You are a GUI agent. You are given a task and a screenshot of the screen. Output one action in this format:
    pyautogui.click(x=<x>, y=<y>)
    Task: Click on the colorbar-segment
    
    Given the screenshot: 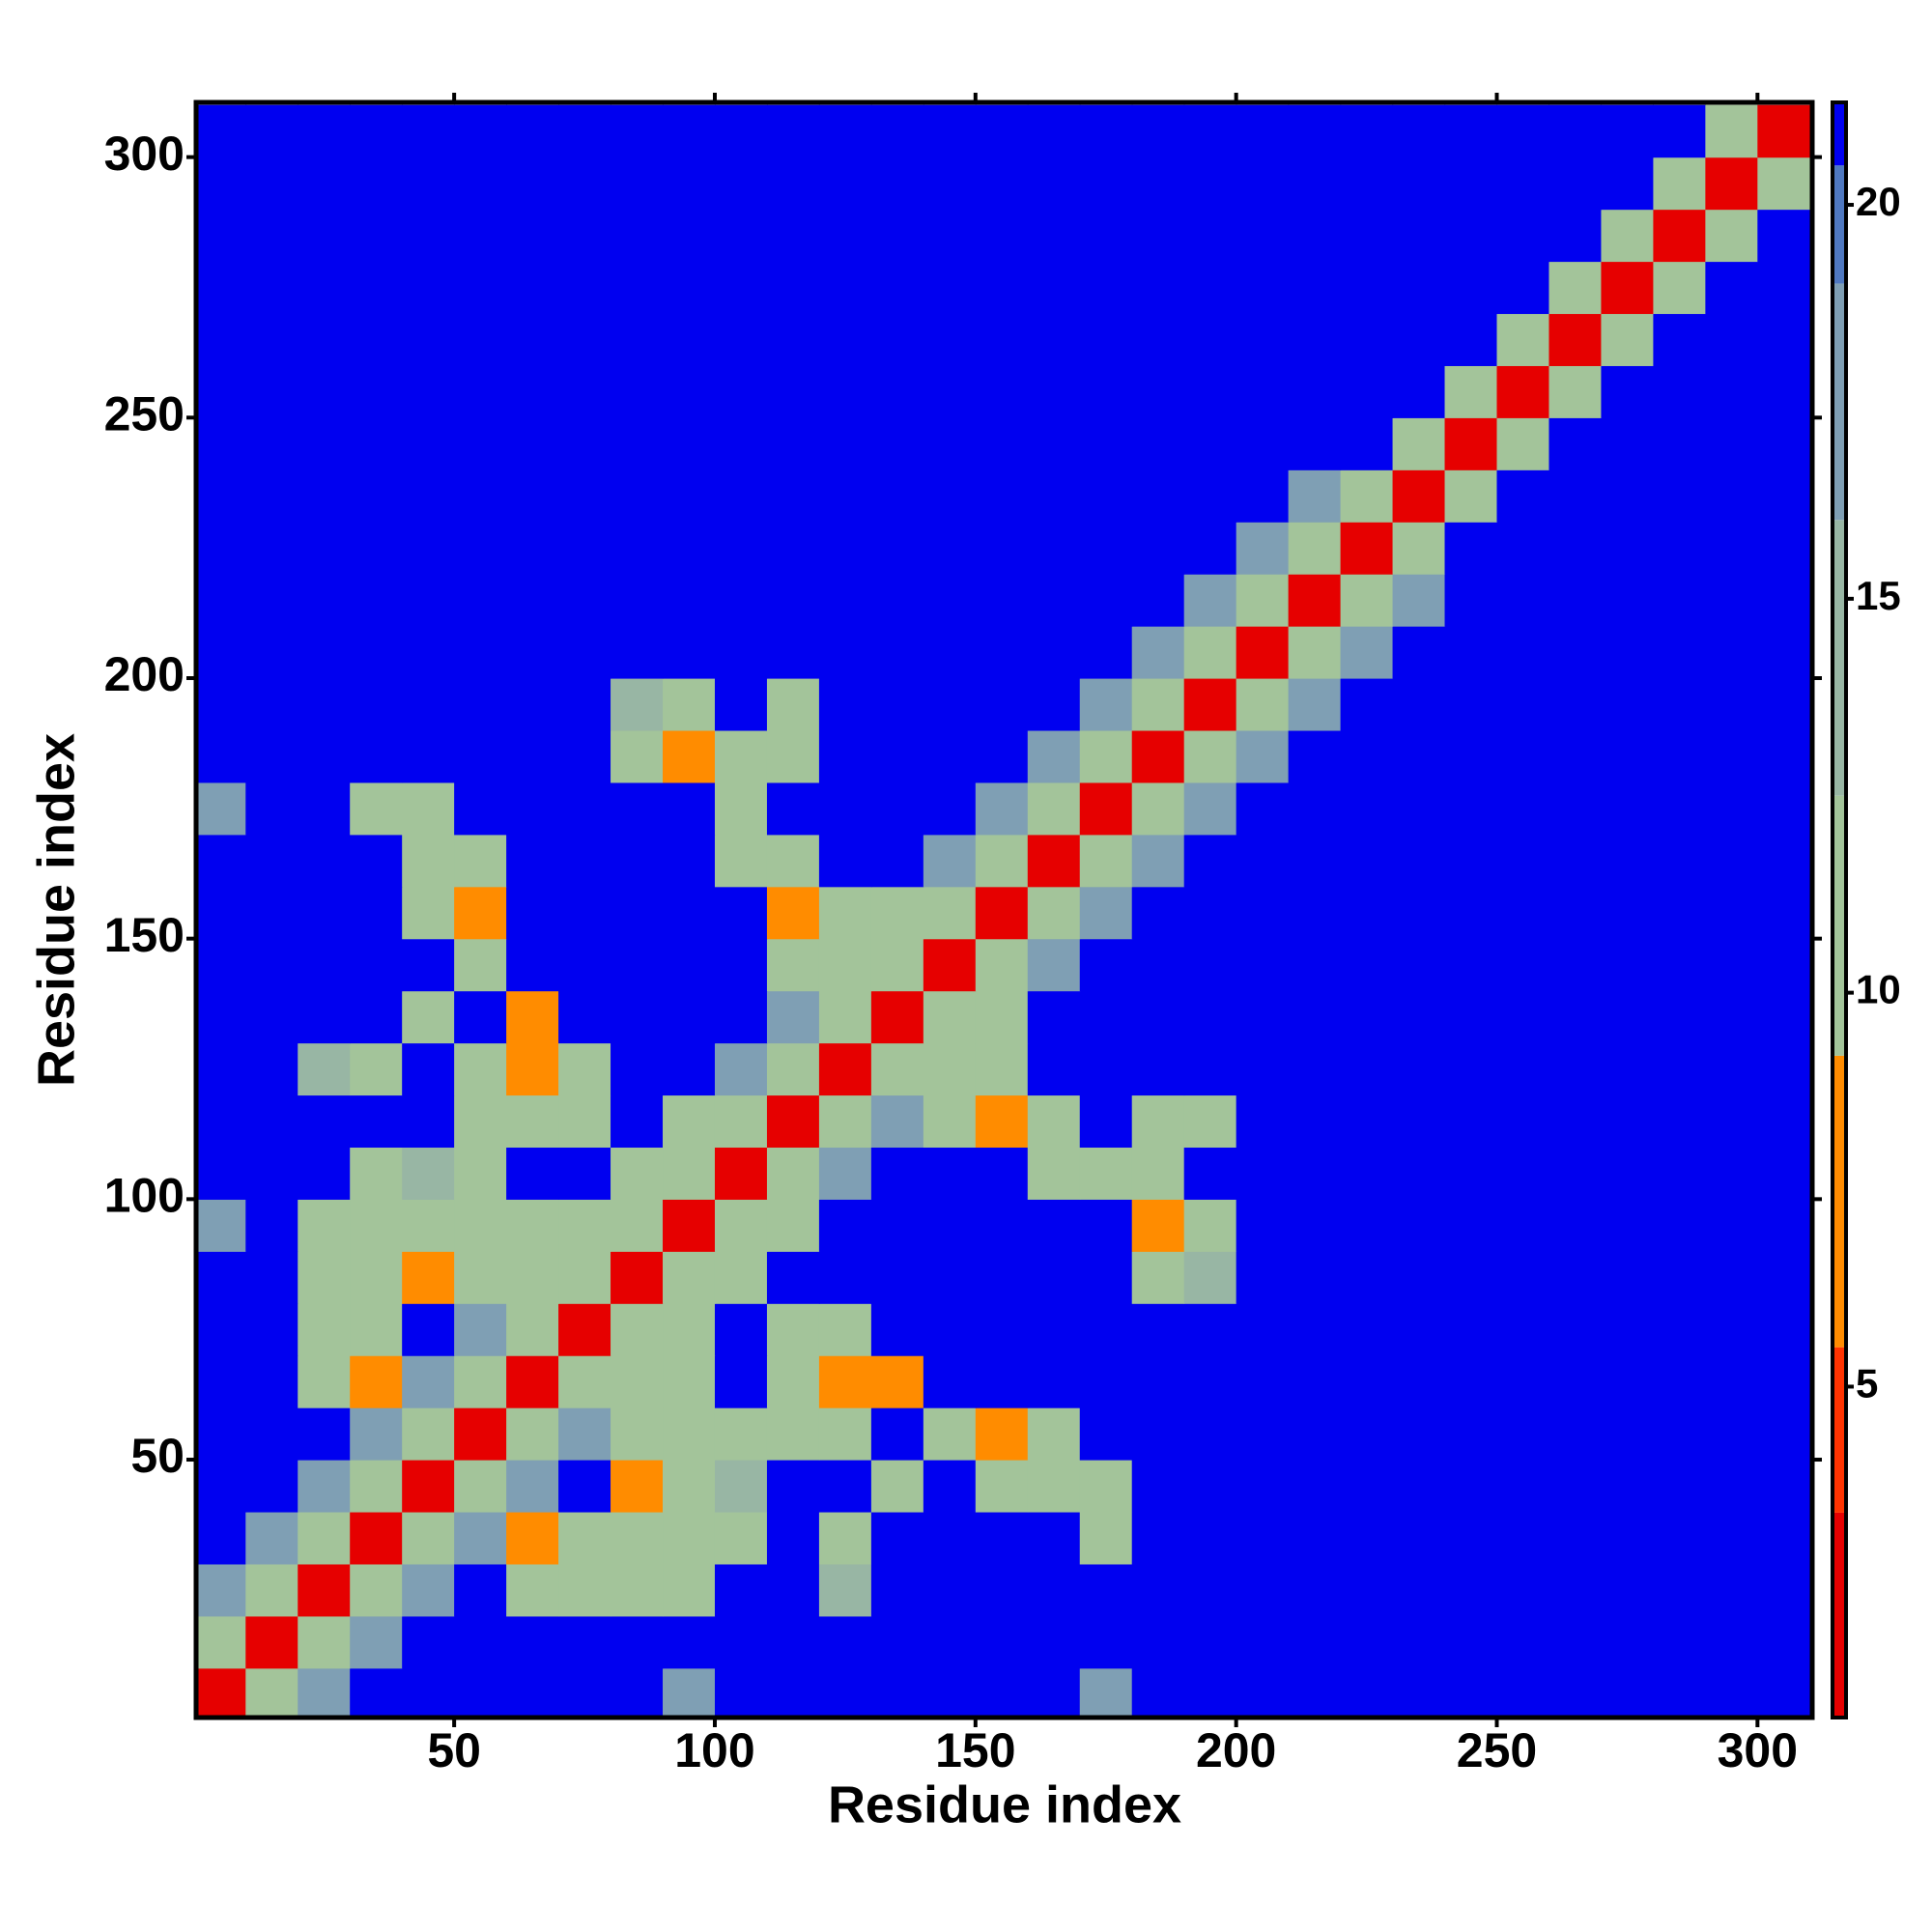 What is the action you would take?
    pyautogui.click(x=1839, y=925)
    